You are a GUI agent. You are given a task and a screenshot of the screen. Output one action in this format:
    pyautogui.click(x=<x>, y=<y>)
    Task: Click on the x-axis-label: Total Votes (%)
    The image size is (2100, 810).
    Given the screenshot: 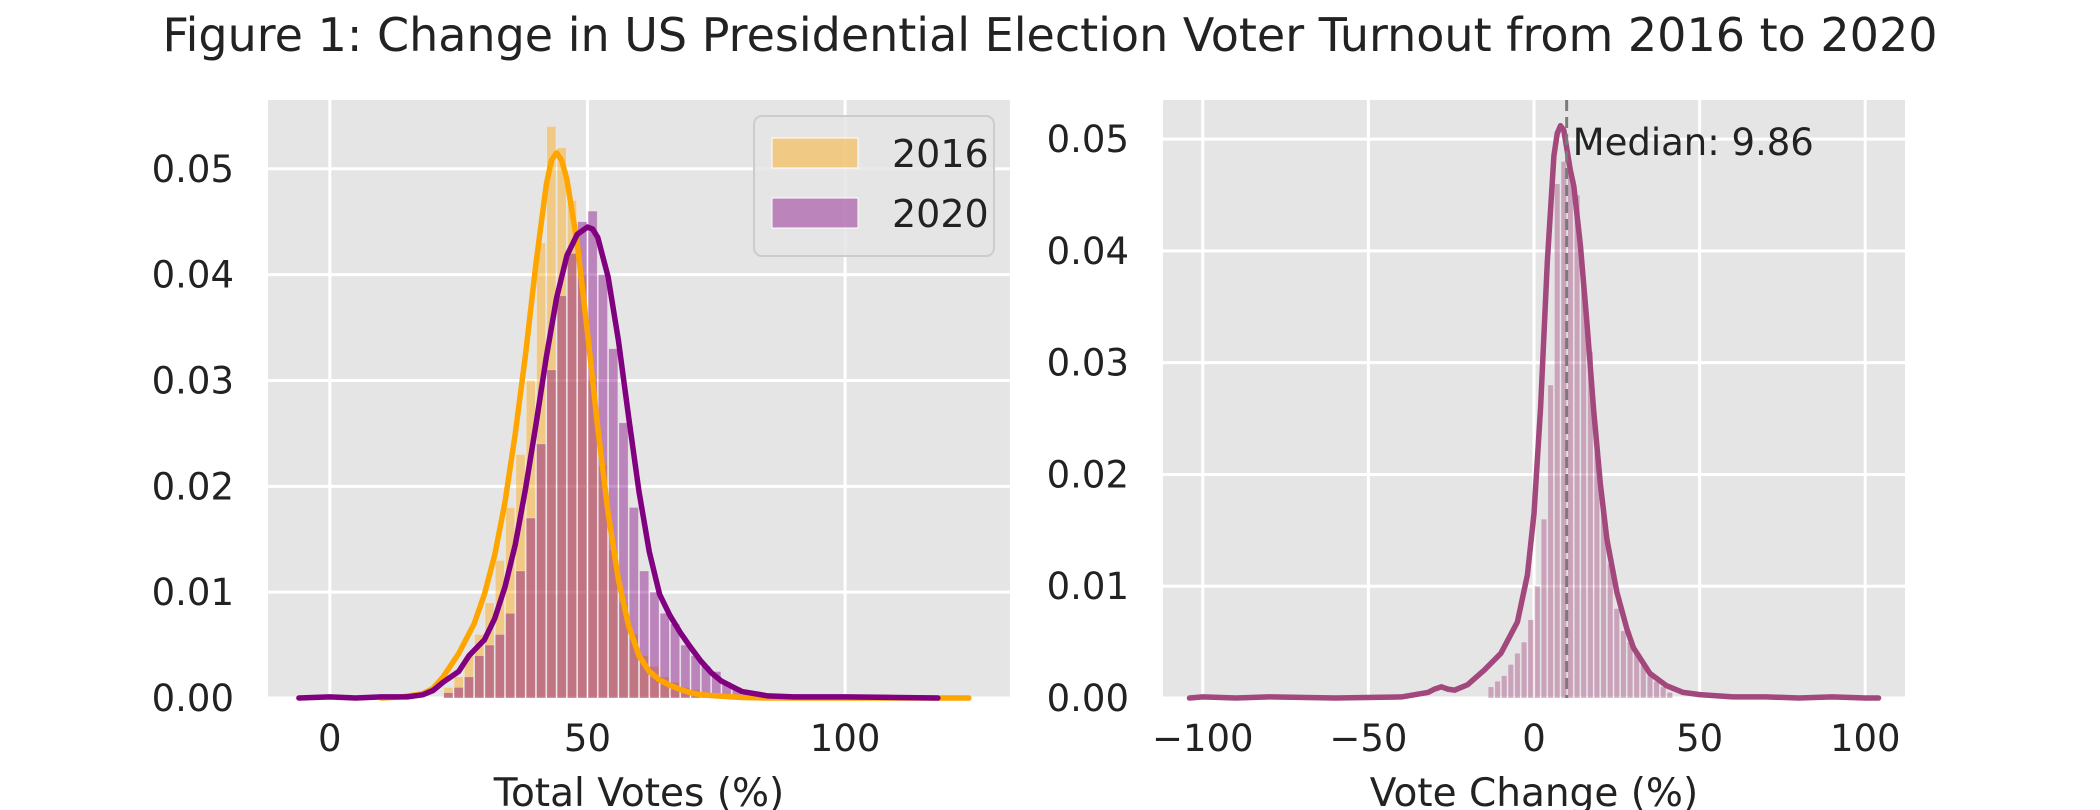 What is the action you would take?
    pyautogui.click(x=638, y=790)
    